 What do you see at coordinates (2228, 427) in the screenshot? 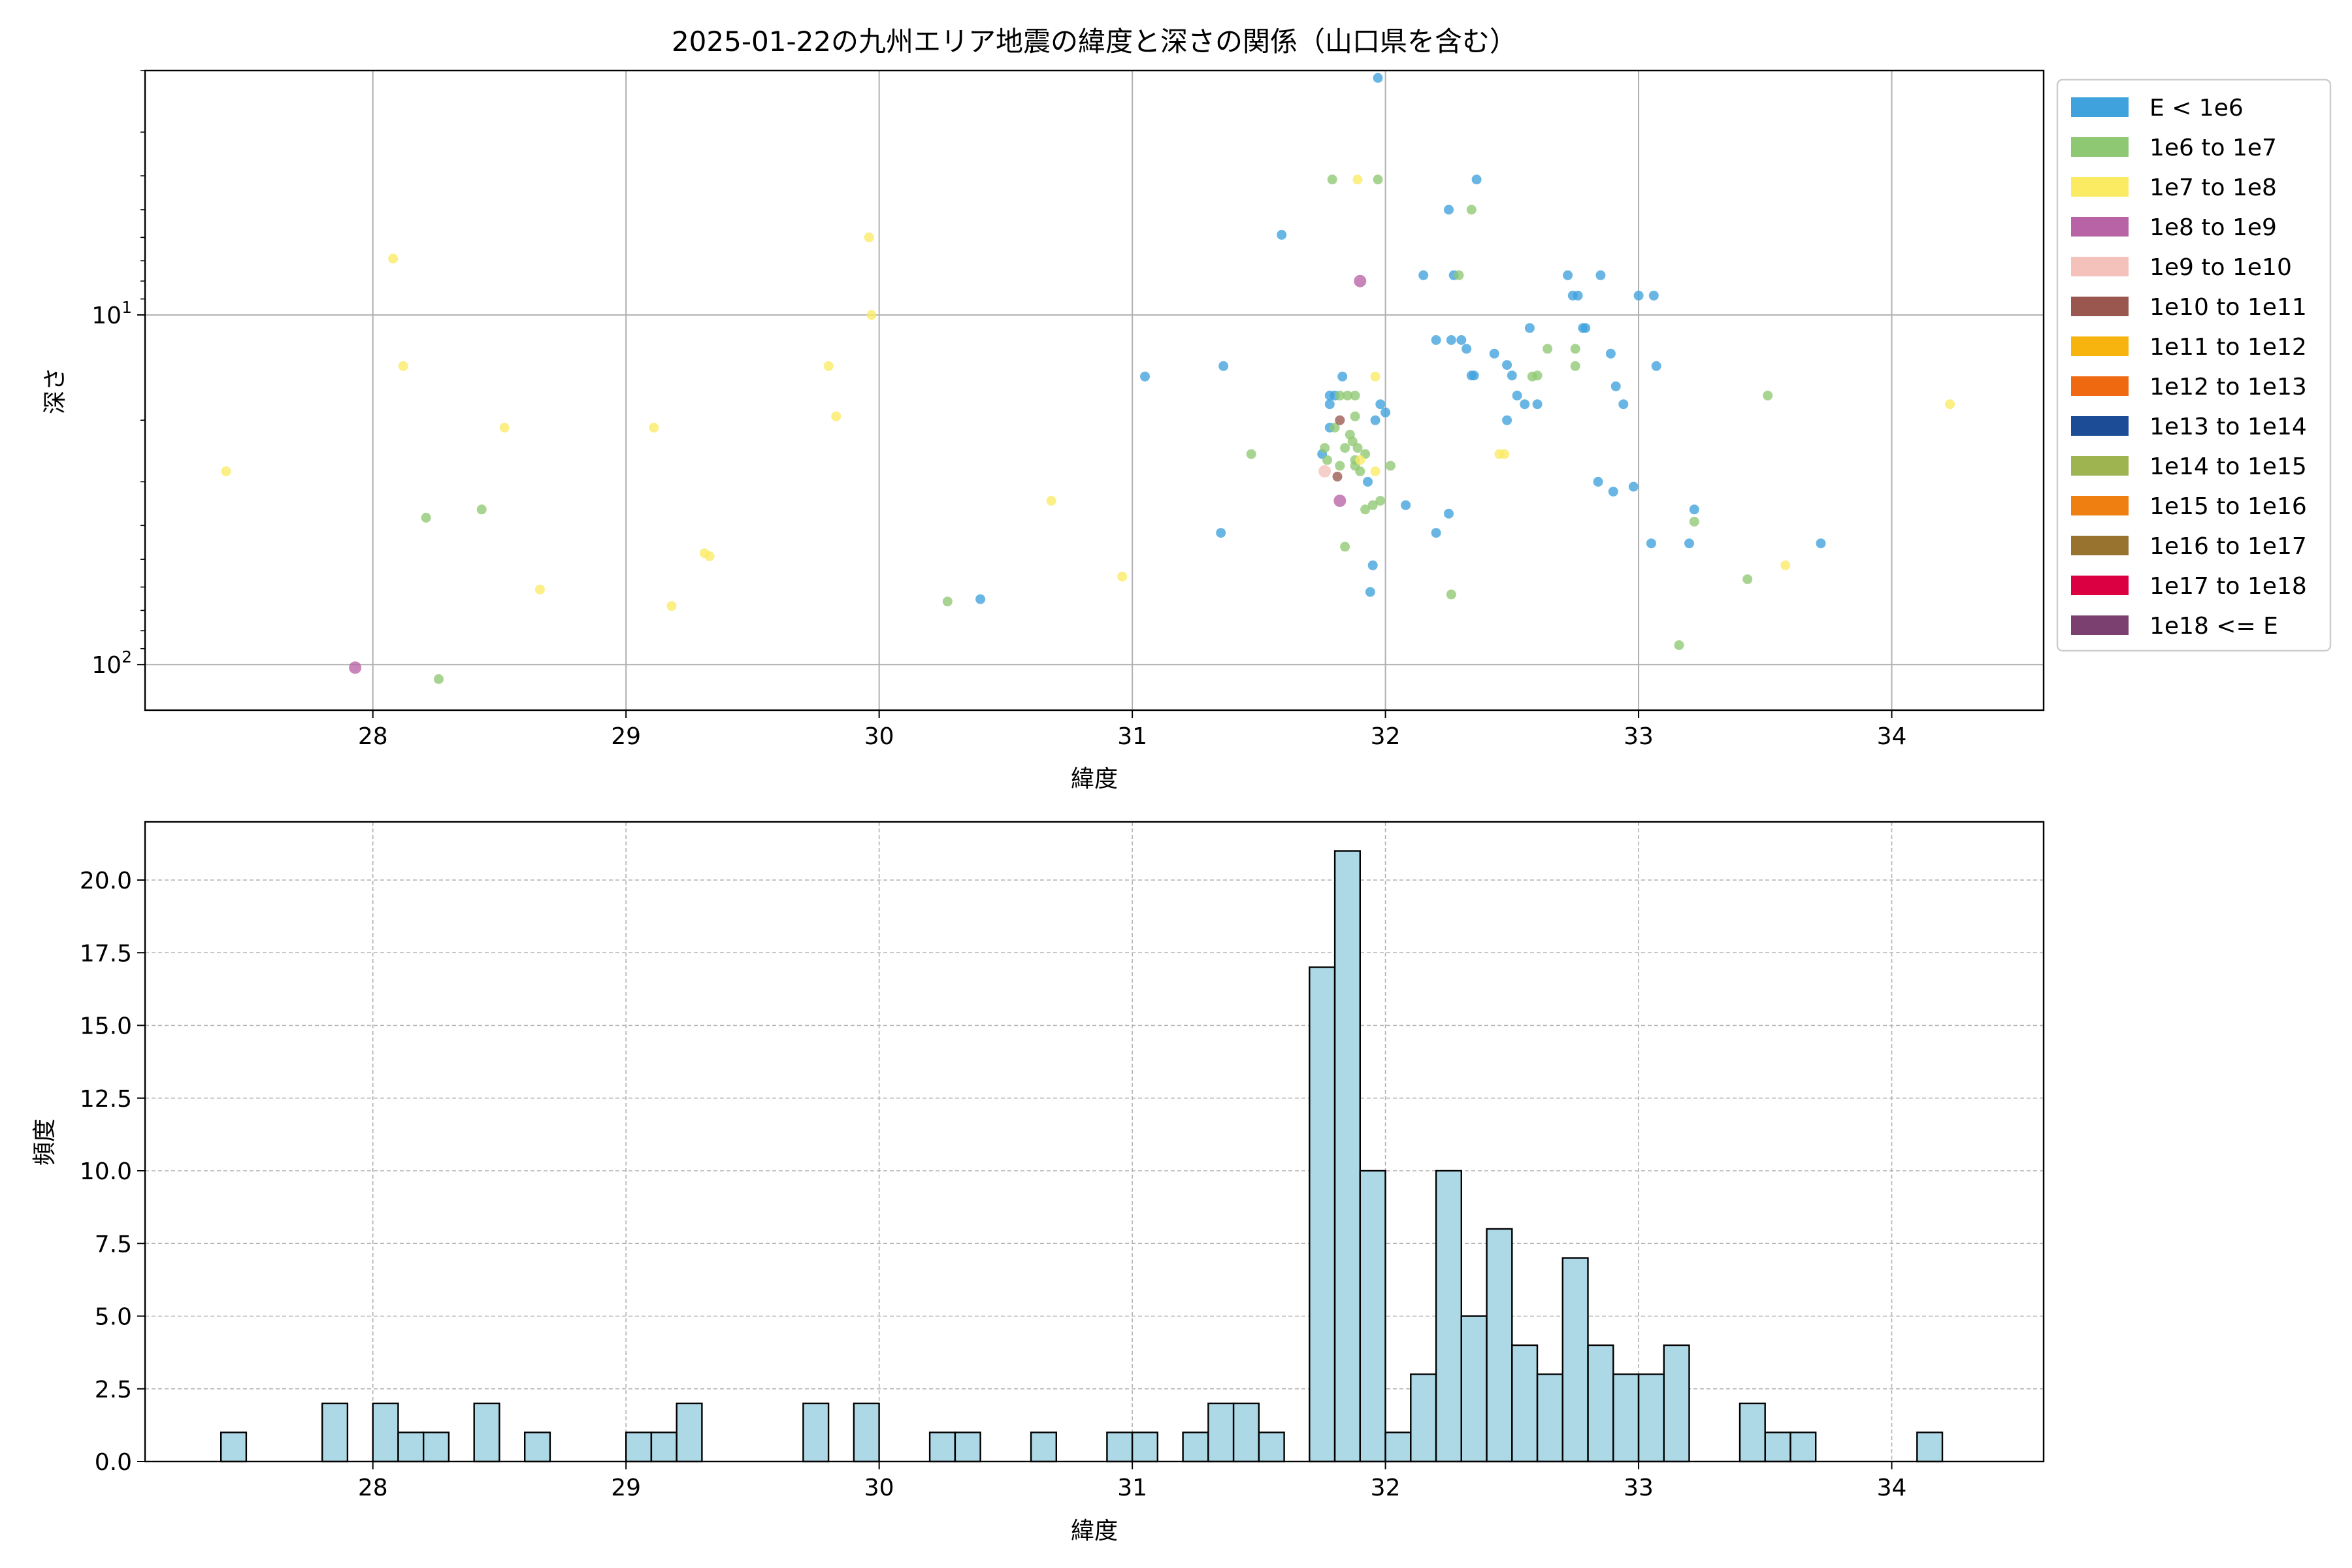
I see `legend-label: 1e13 to 1e14` at bounding box center [2228, 427].